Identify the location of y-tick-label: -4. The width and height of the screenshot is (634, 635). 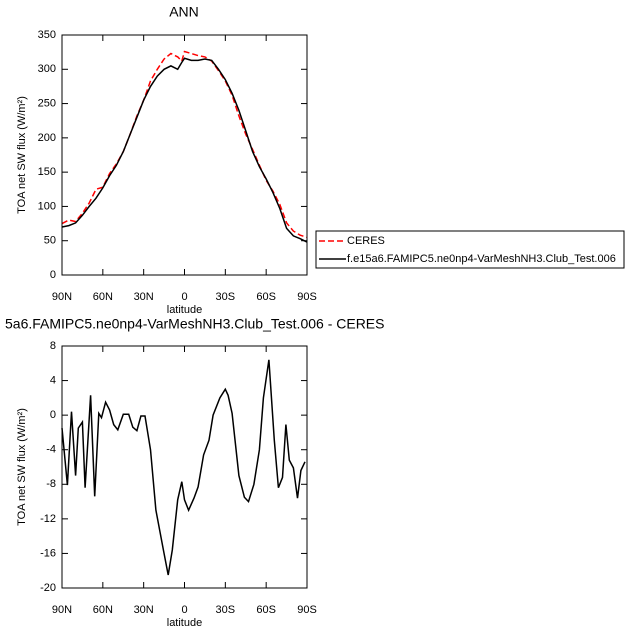
(51, 450).